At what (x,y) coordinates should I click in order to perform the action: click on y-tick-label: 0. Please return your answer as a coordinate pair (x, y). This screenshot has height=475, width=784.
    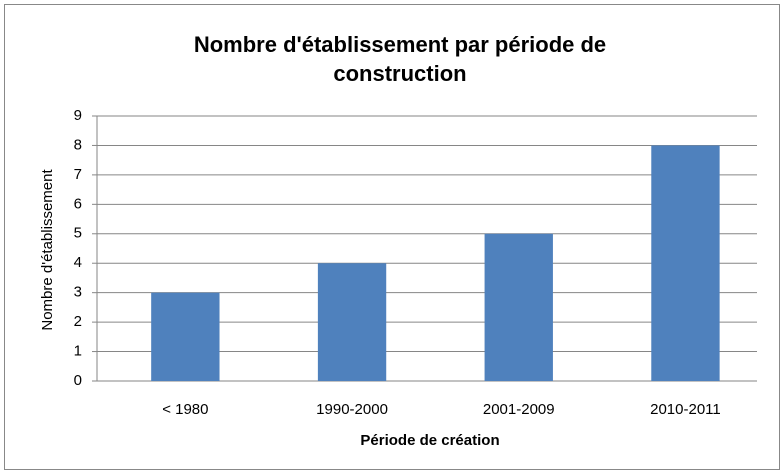
    Looking at the image, I should click on (78, 380).